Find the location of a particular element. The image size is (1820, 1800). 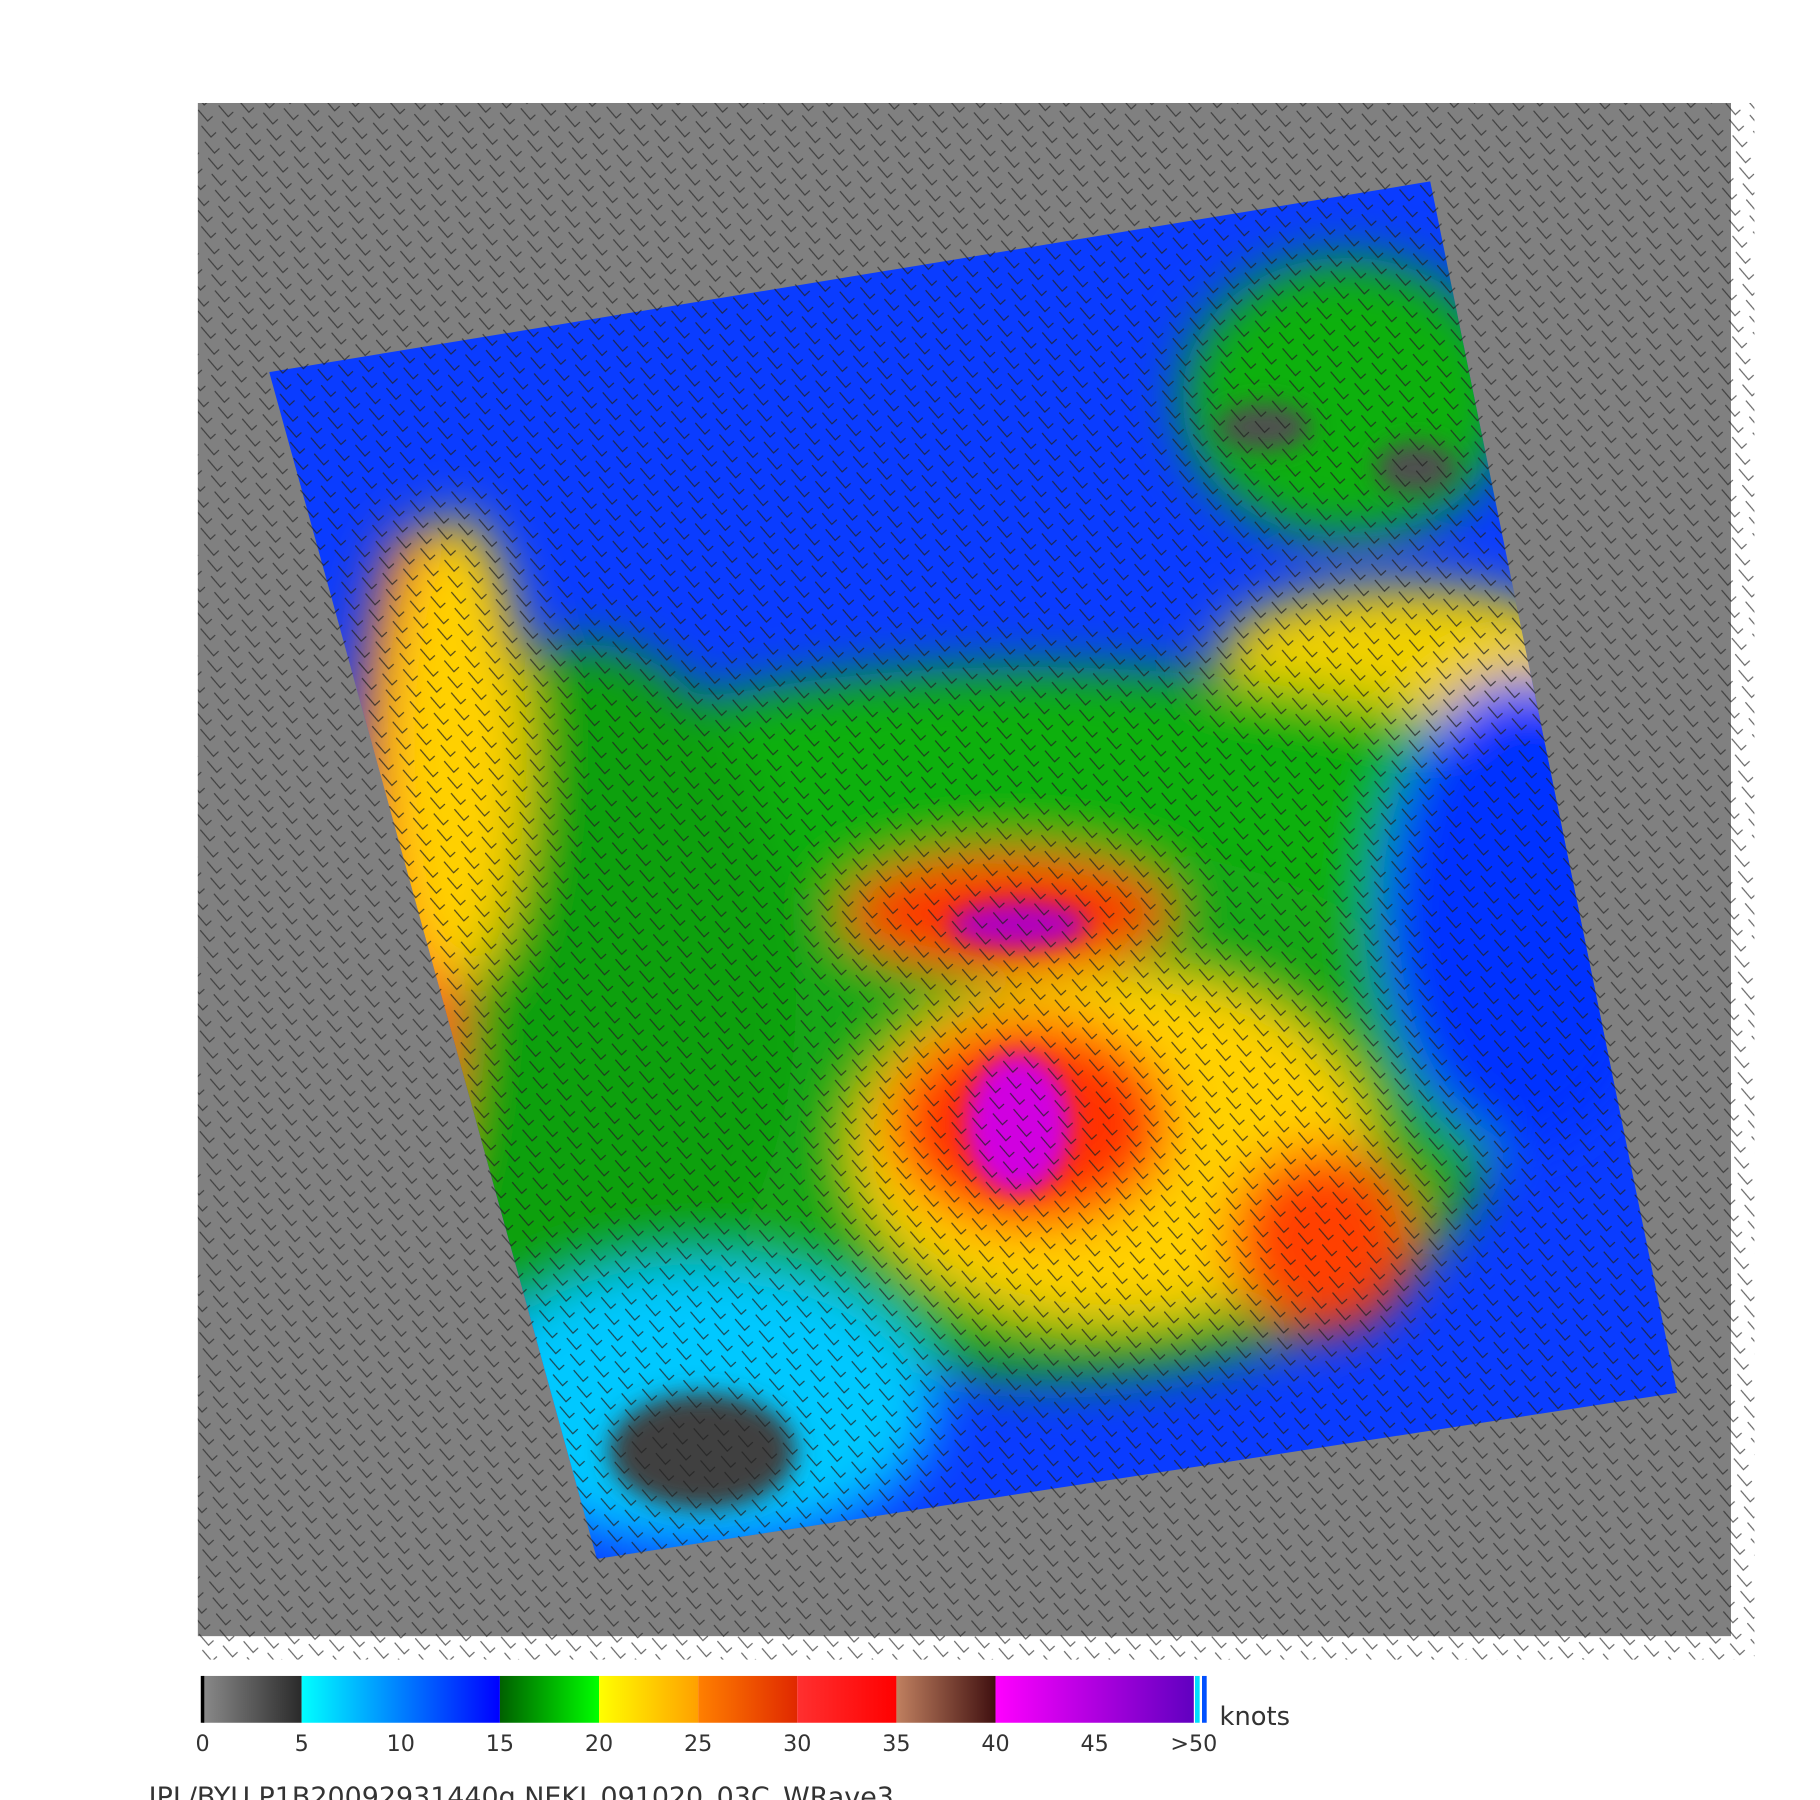

colorbar-tick-label: 15 is located at coordinates (500, 1744).